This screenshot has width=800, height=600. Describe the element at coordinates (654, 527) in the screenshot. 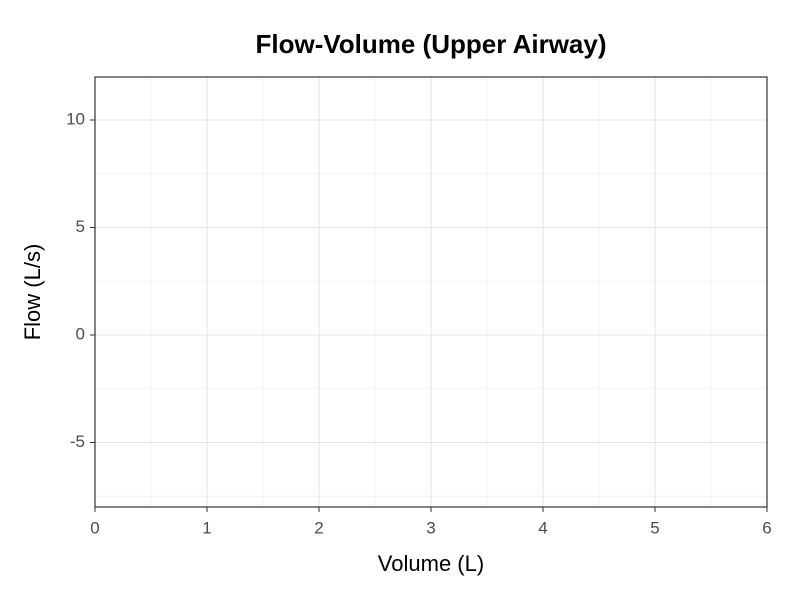

I see `x-tick-label: 5` at that location.